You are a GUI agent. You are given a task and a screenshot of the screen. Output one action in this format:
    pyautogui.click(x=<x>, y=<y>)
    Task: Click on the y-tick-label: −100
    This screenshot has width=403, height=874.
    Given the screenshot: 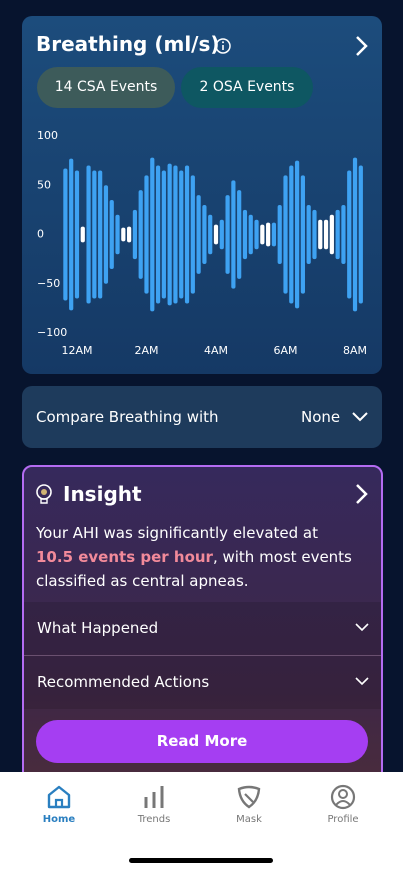 What is the action you would take?
    pyautogui.click(x=52, y=332)
    